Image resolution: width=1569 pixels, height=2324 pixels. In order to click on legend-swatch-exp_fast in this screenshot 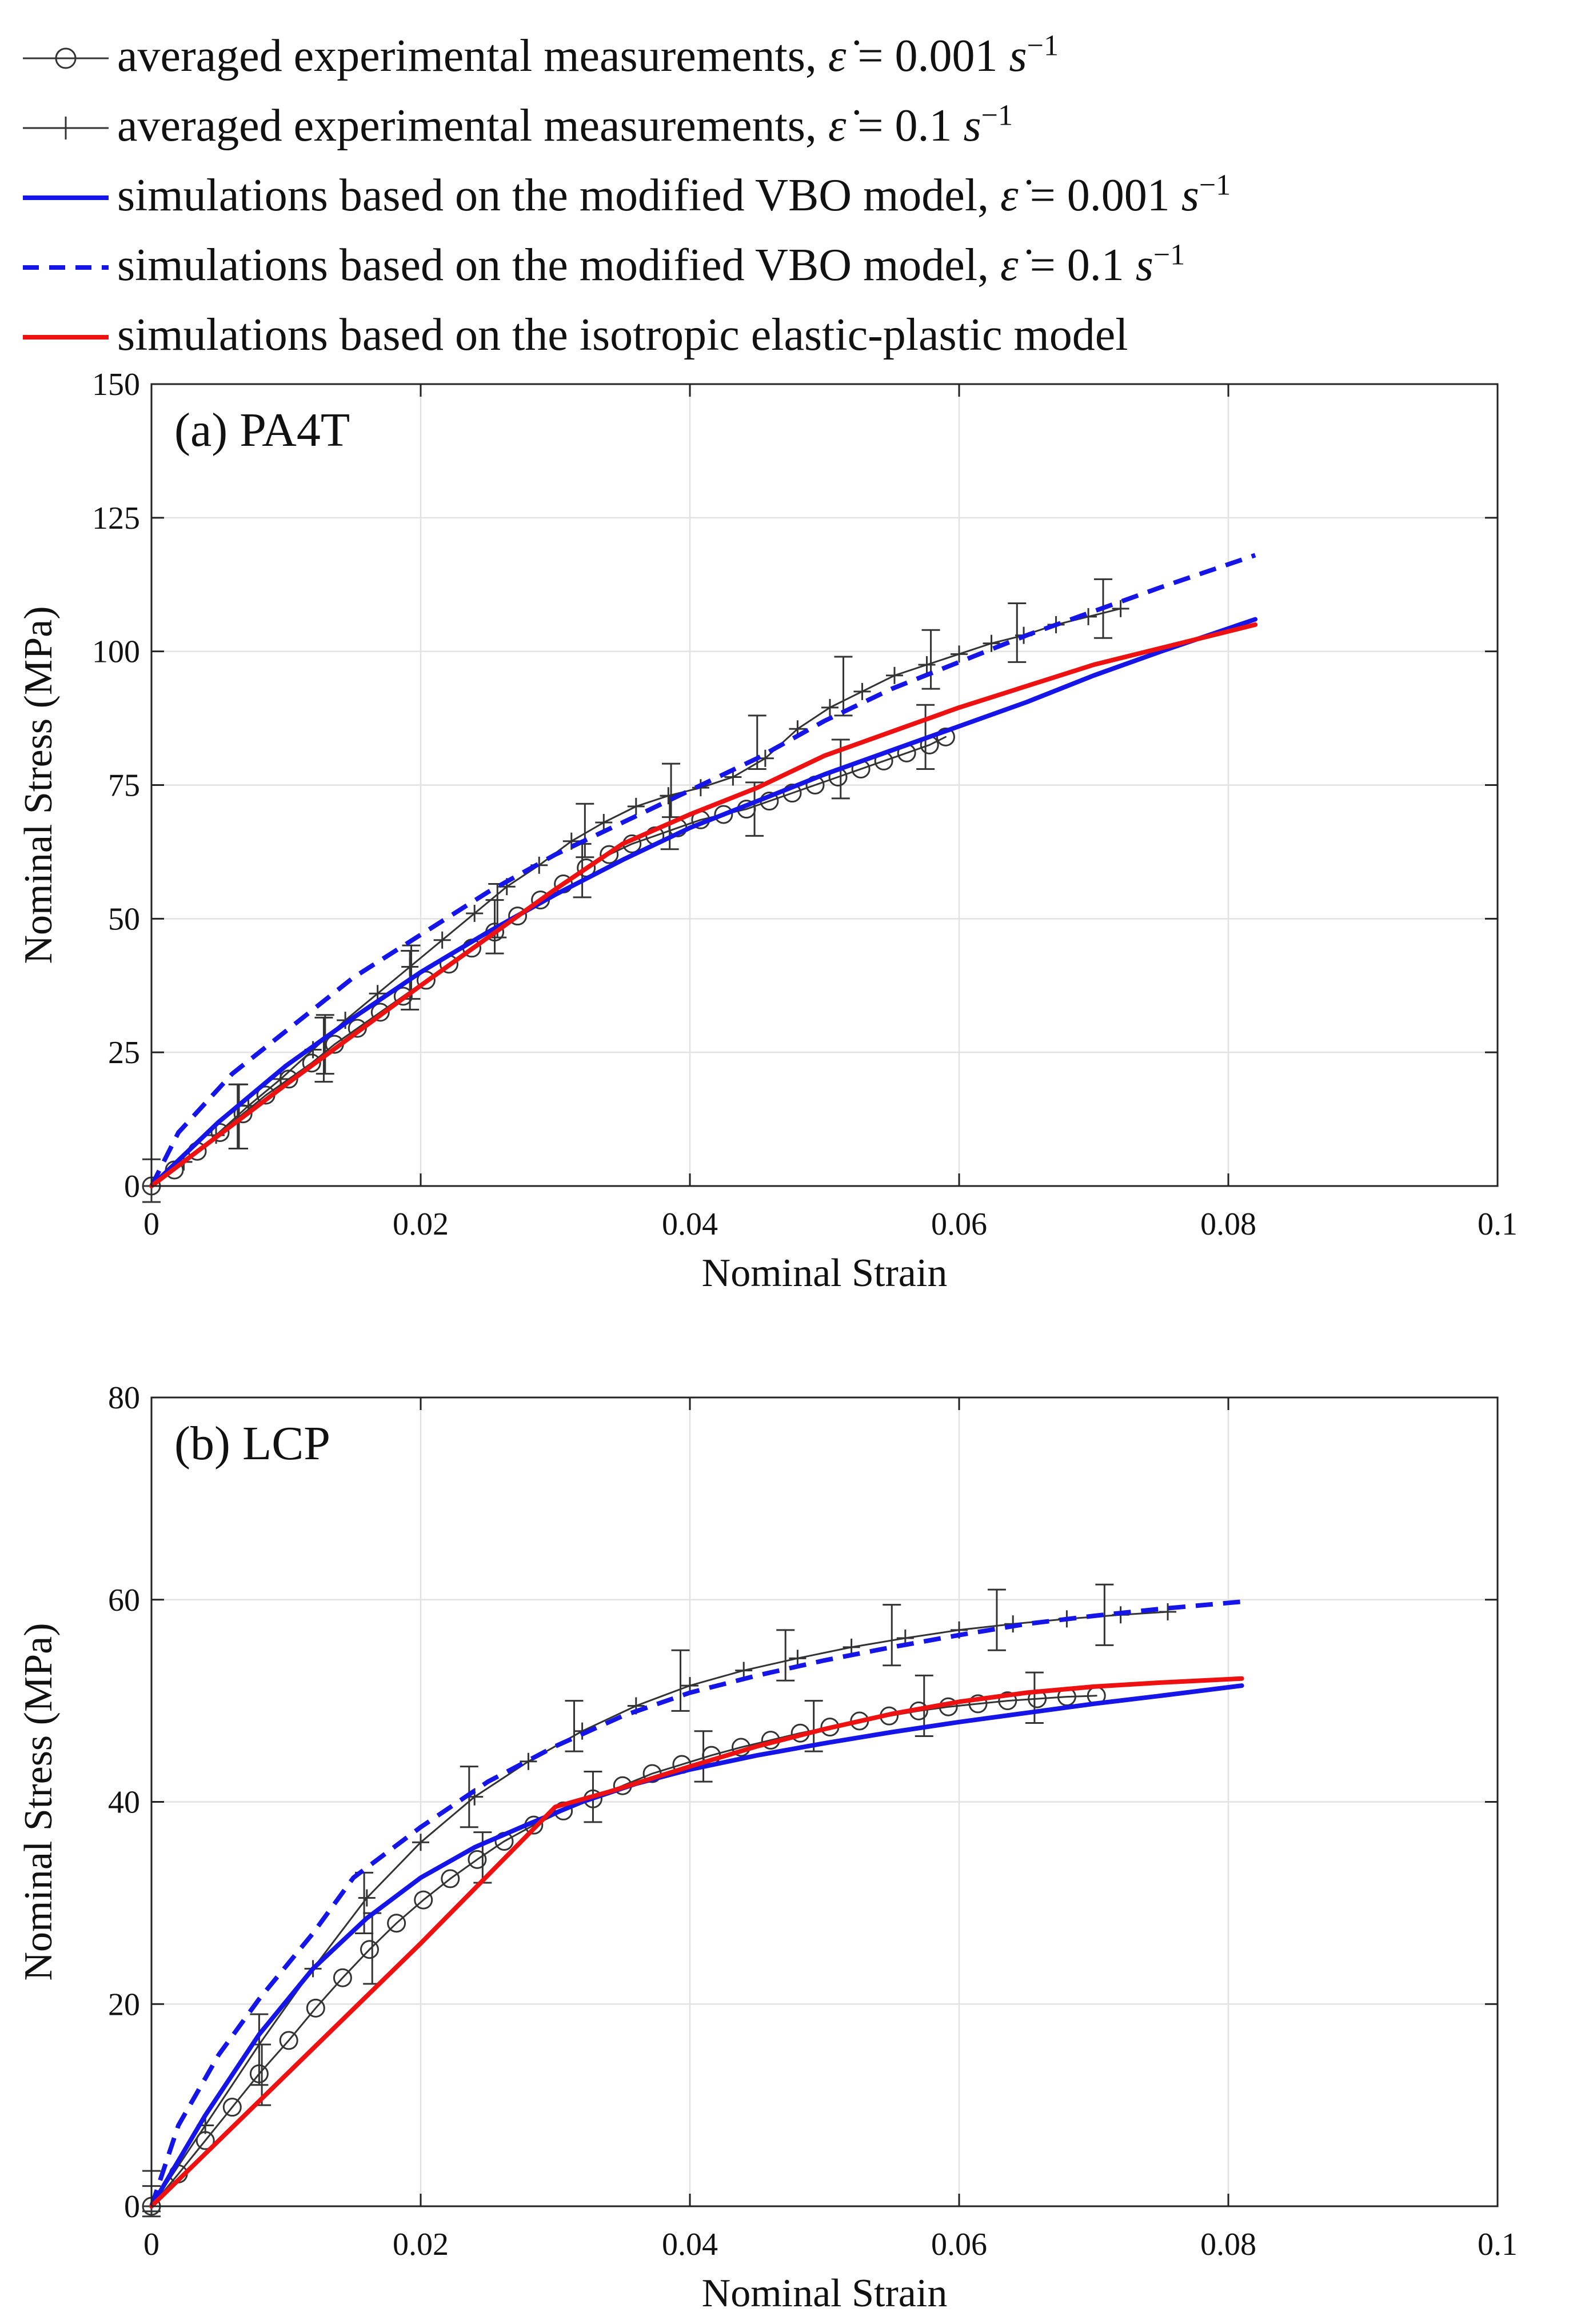, I will do `click(66, 128)`.